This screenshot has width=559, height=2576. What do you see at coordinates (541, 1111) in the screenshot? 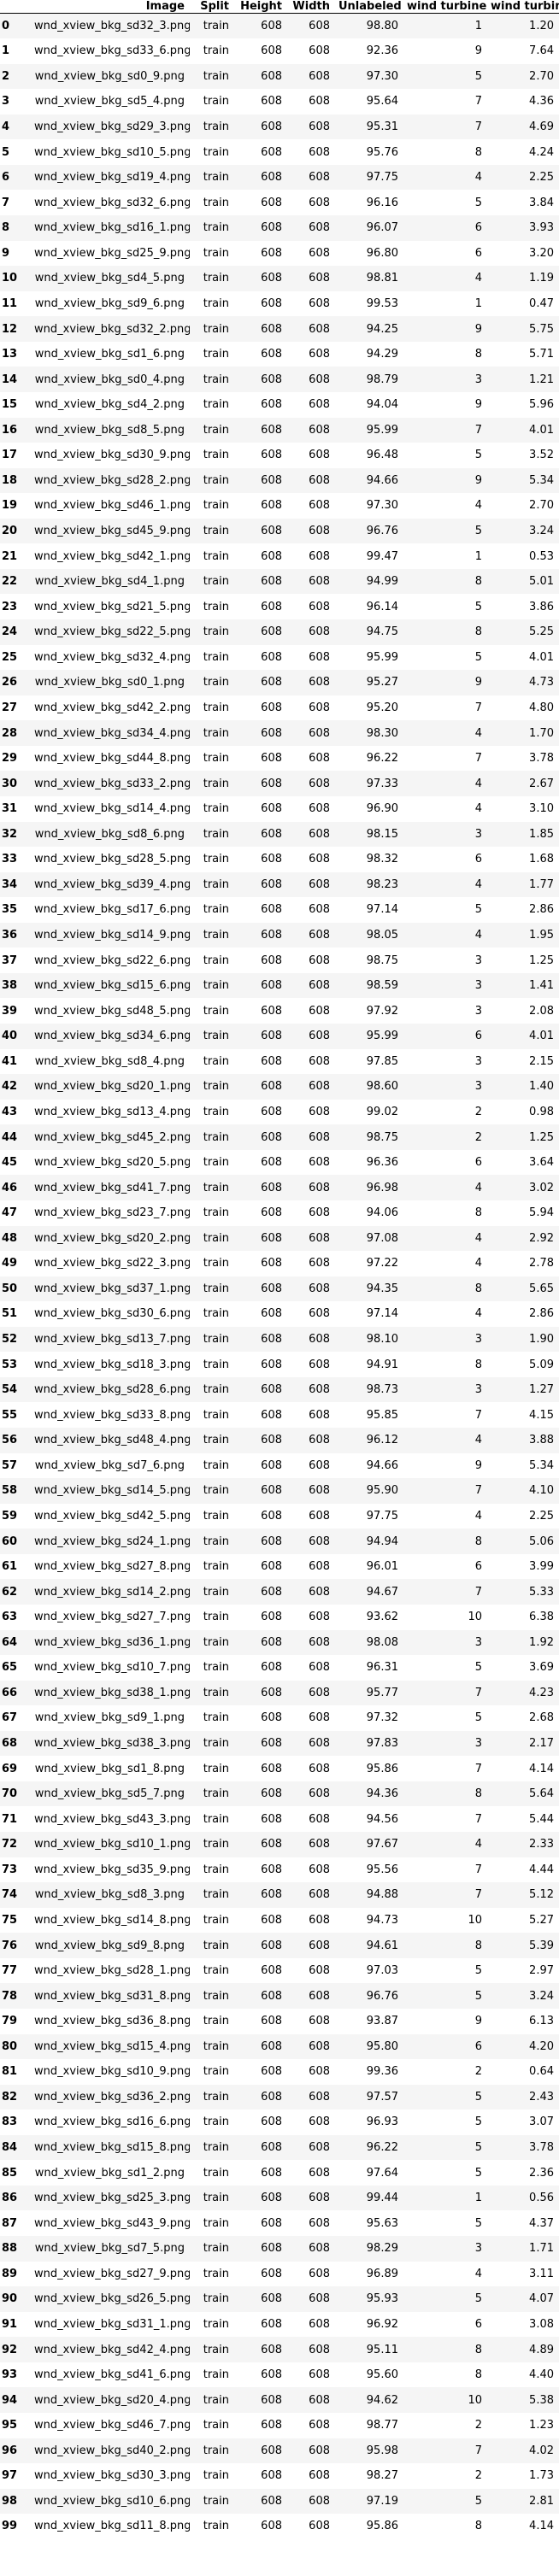
I see `table-cell: 0.98` at bounding box center [541, 1111].